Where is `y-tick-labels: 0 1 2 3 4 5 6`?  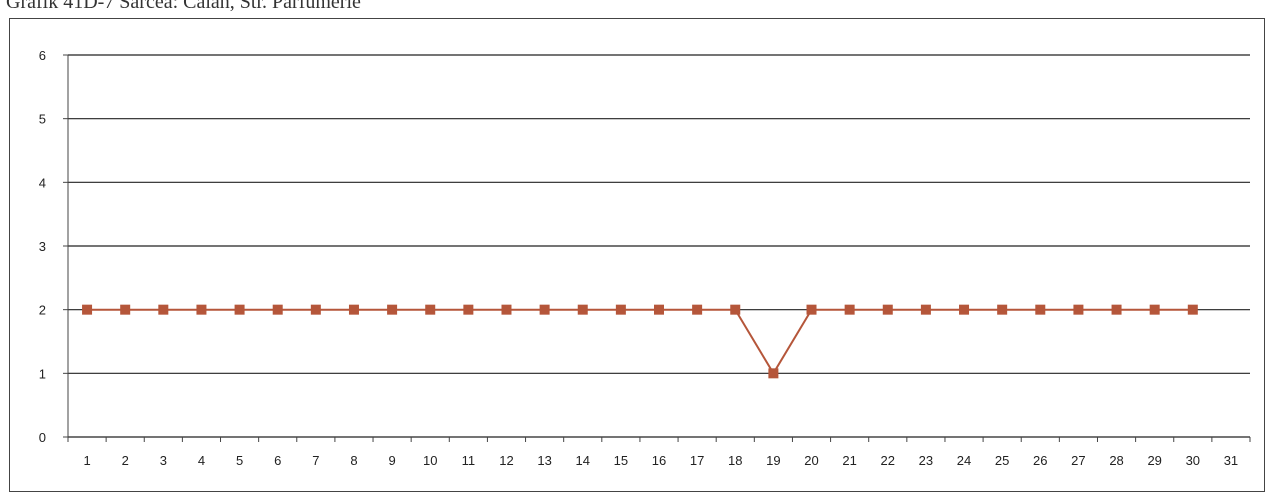
y-tick-labels: 0 1 2 3 4 5 6 is located at coordinates (42, 246).